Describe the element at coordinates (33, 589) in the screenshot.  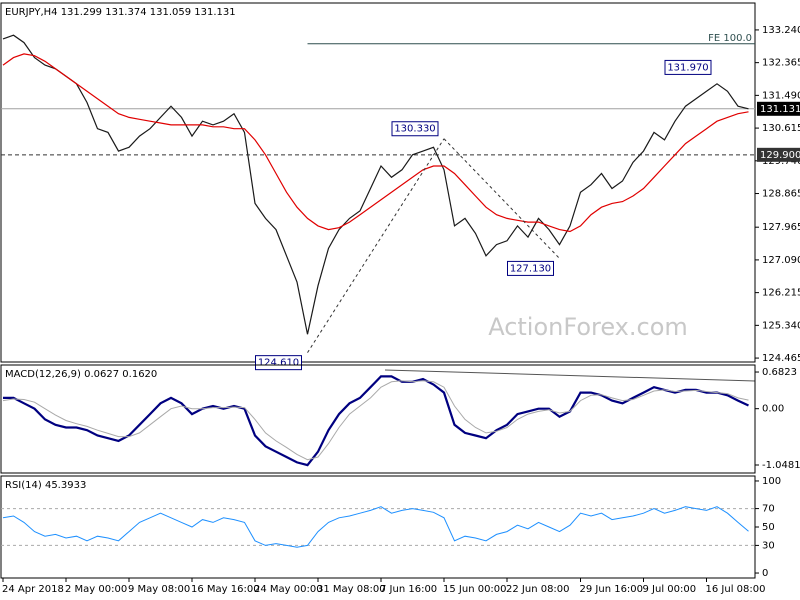
I see `x-tick-label: 24 Apr 2018` at that location.